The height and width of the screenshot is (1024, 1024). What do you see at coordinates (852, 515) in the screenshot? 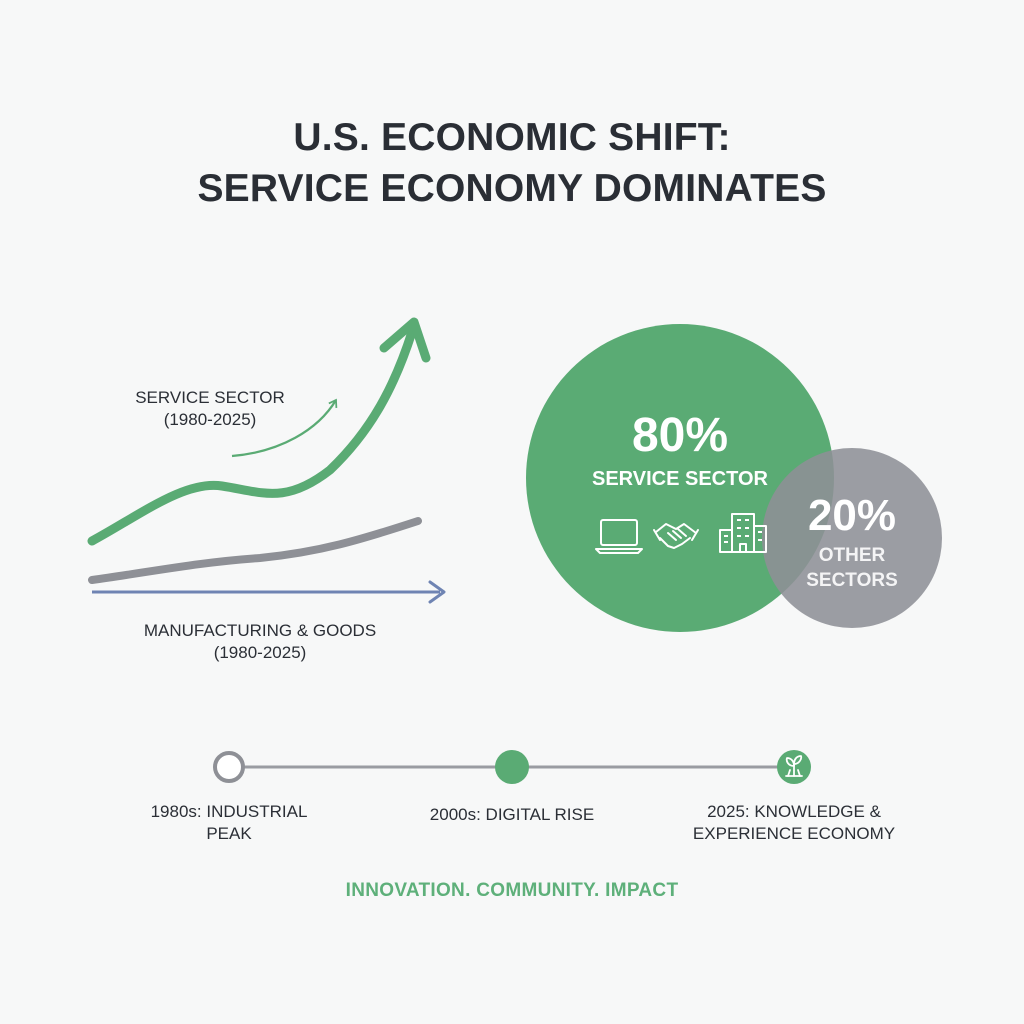
I see `other-share-value: 20%` at bounding box center [852, 515].